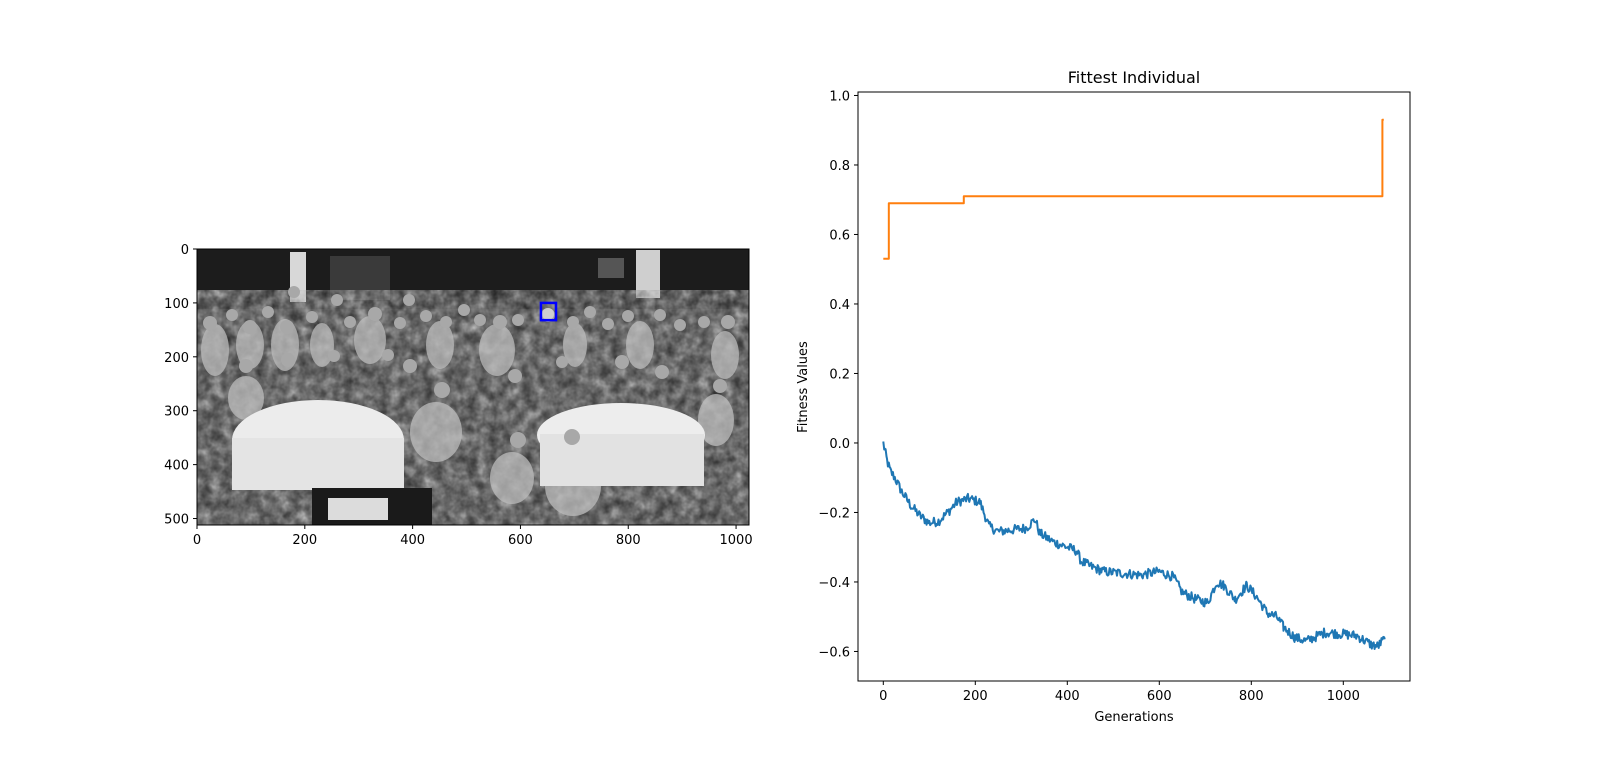 The height and width of the screenshot is (781, 1598). Describe the element at coordinates (834, 513) in the screenshot. I see `y-tick-label: −0.2` at that location.